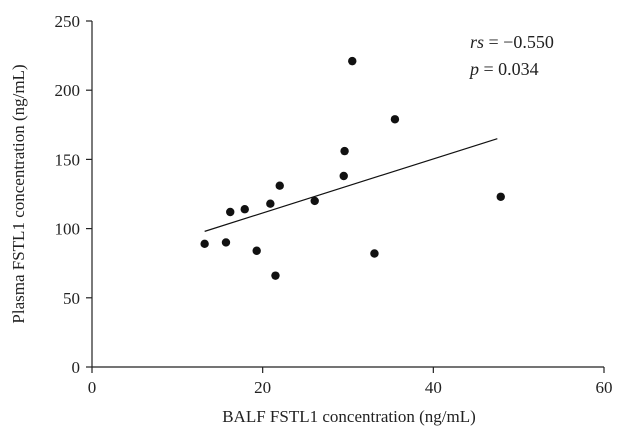  What do you see at coordinates (262, 387) in the screenshot?
I see `x-tick-label: 20` at bounding box center [262, 387].